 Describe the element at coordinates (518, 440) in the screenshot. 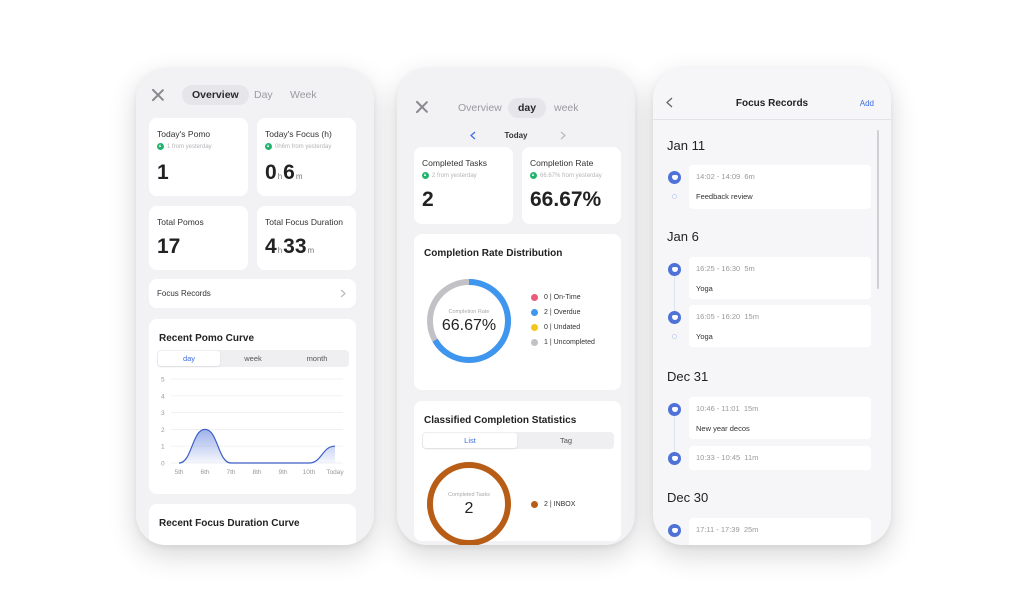

I see `classification-selector: List Tag` at that location.